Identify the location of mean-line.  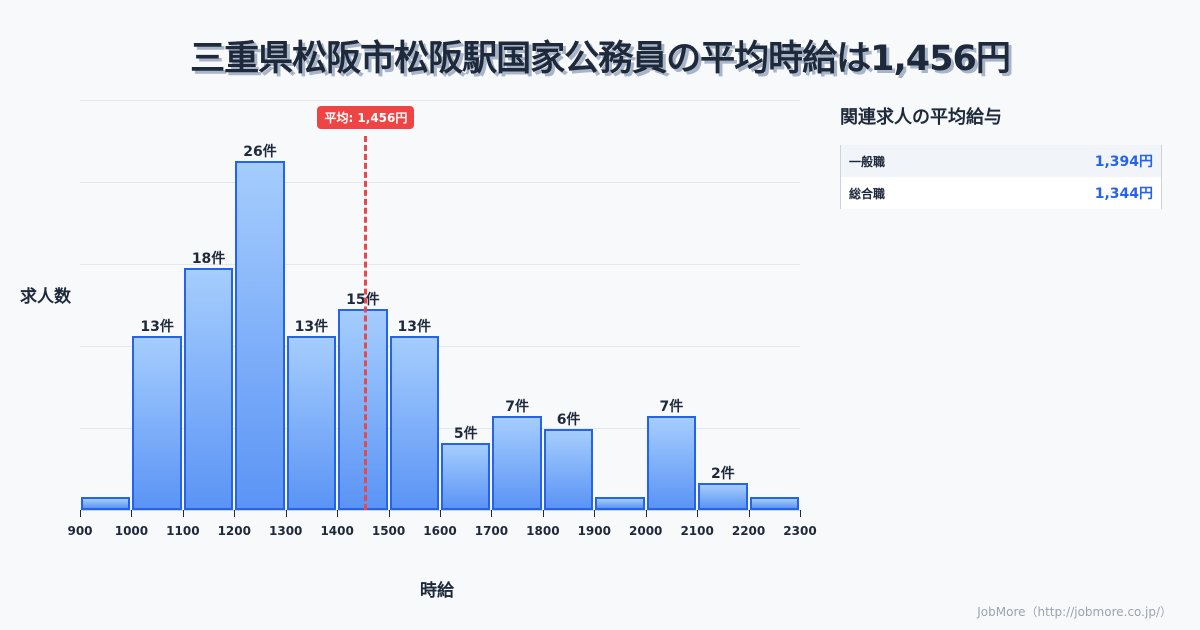
(366, 323).